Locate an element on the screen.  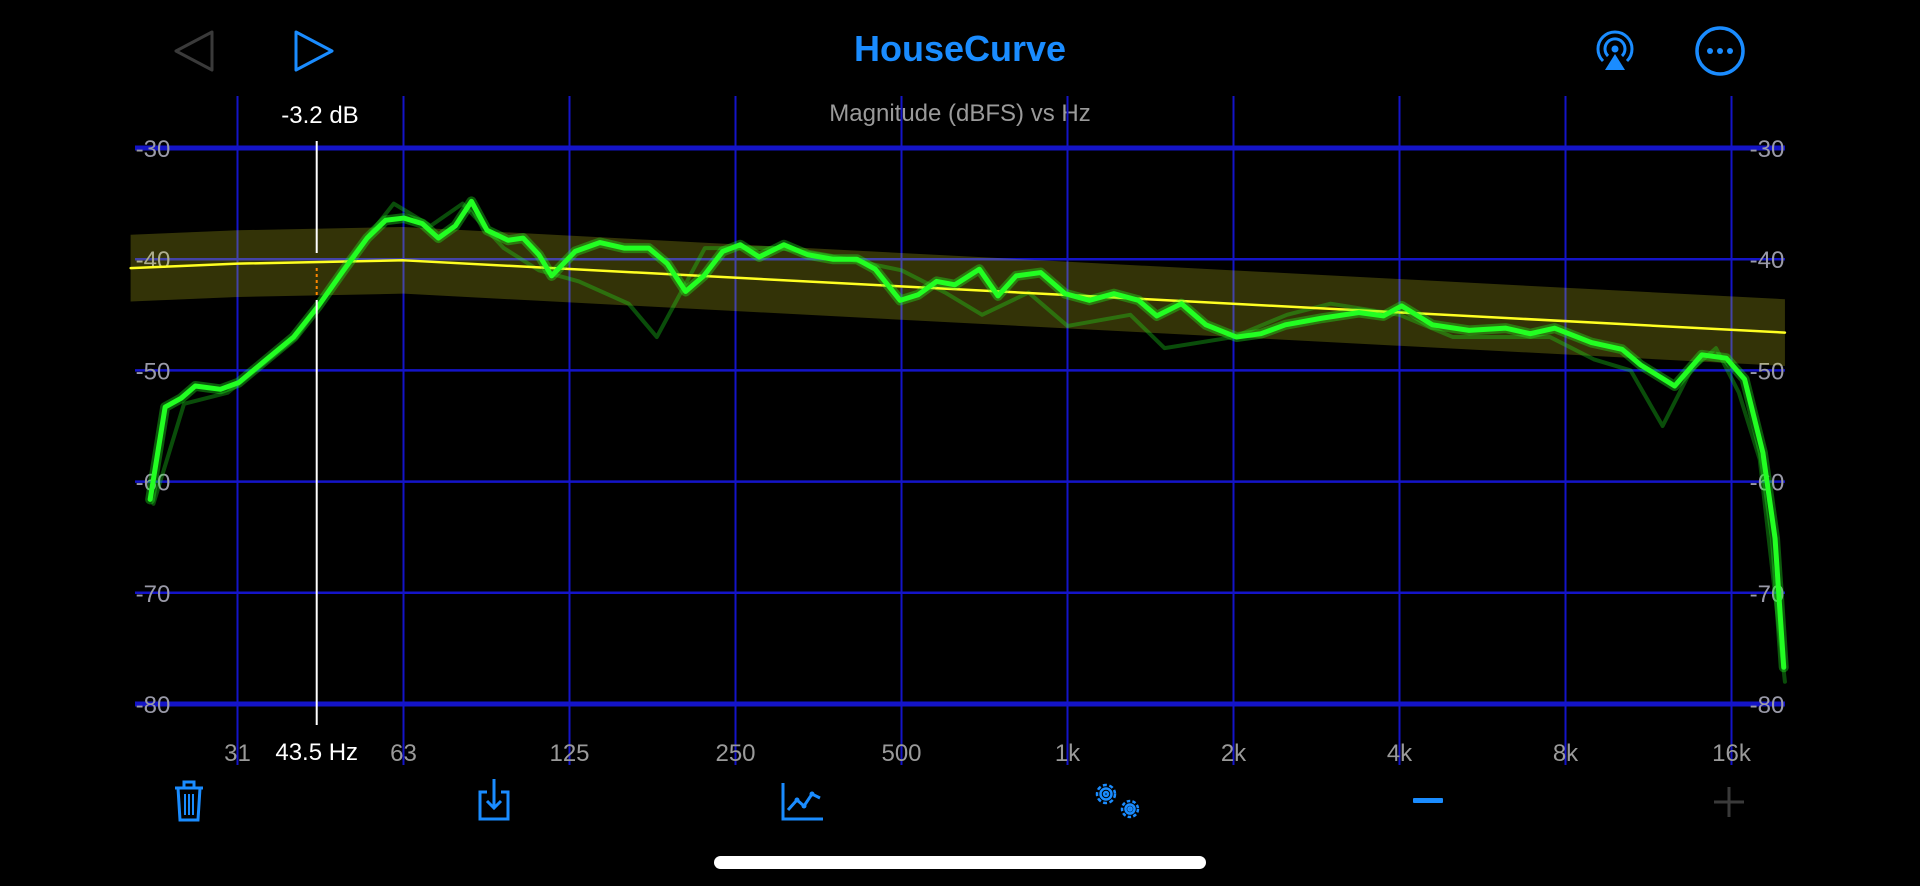
trash-icon is located at coordinates (189, 801).